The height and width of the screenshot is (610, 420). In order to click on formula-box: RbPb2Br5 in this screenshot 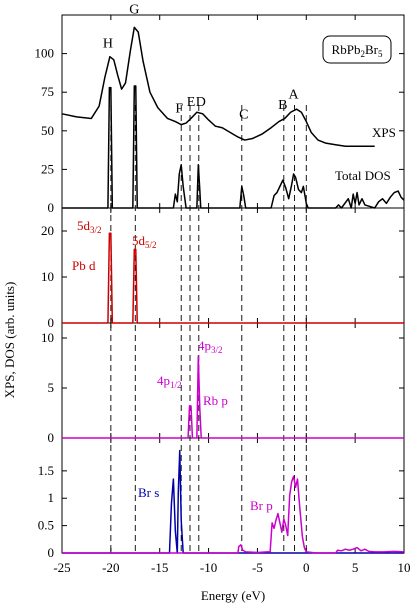, I will do `click(357, 49)`.